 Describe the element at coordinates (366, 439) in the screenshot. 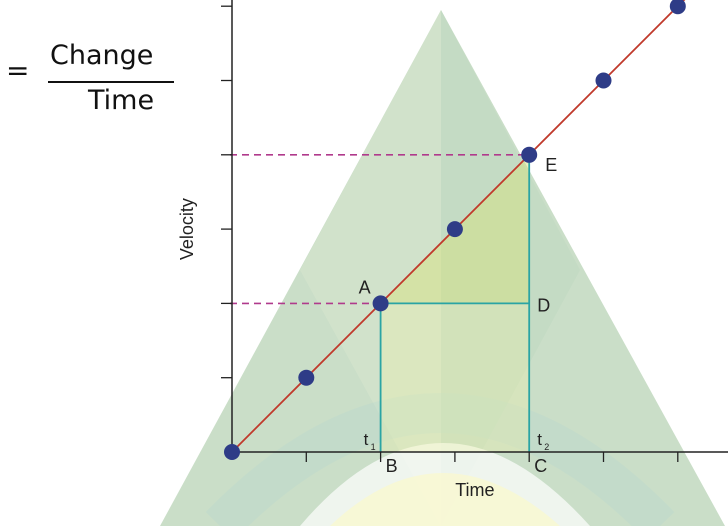

I see `time-label-1: t` at that location.